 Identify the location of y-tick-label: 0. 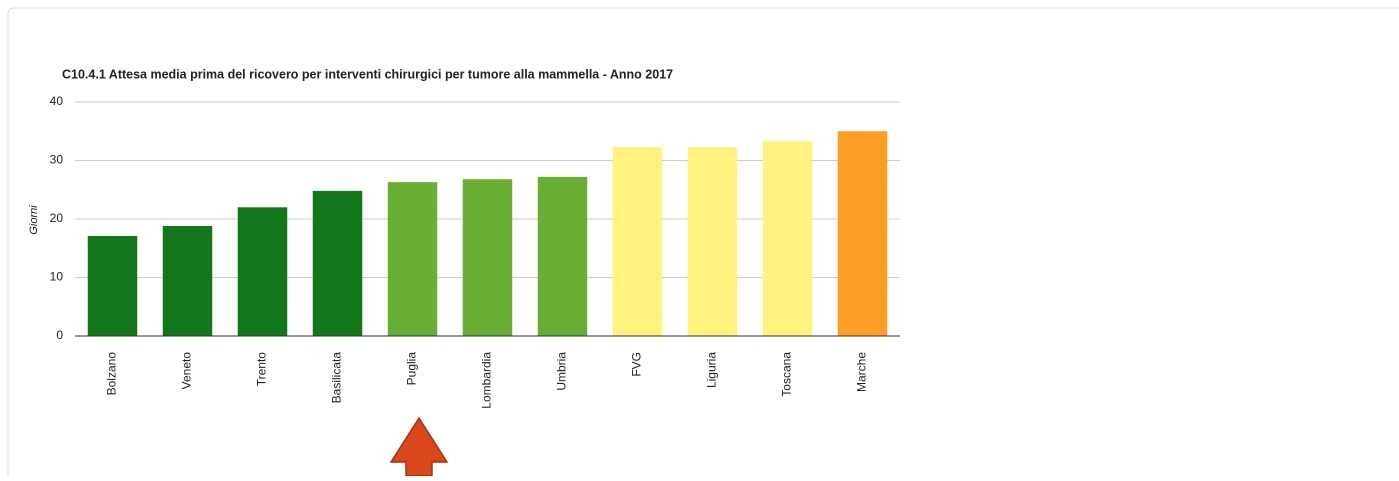
(59, 335).